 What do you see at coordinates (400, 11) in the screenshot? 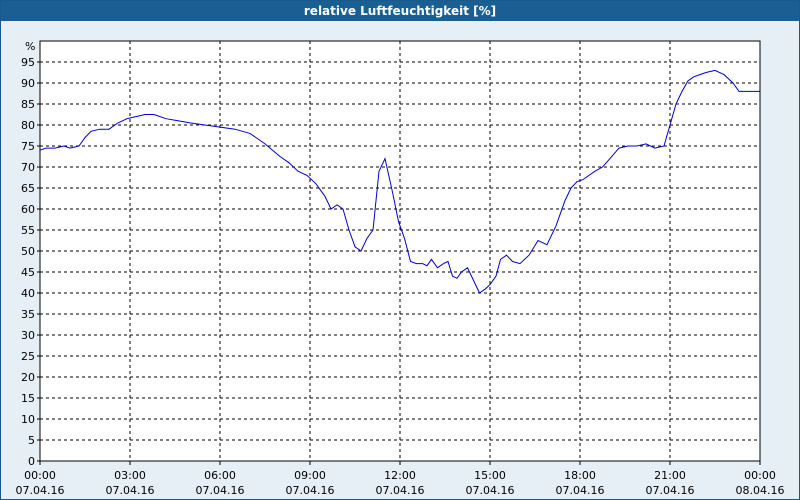
I see `chart-title: relative Luftfeuchtigkeit [%]` at bounding box center [400, 11].